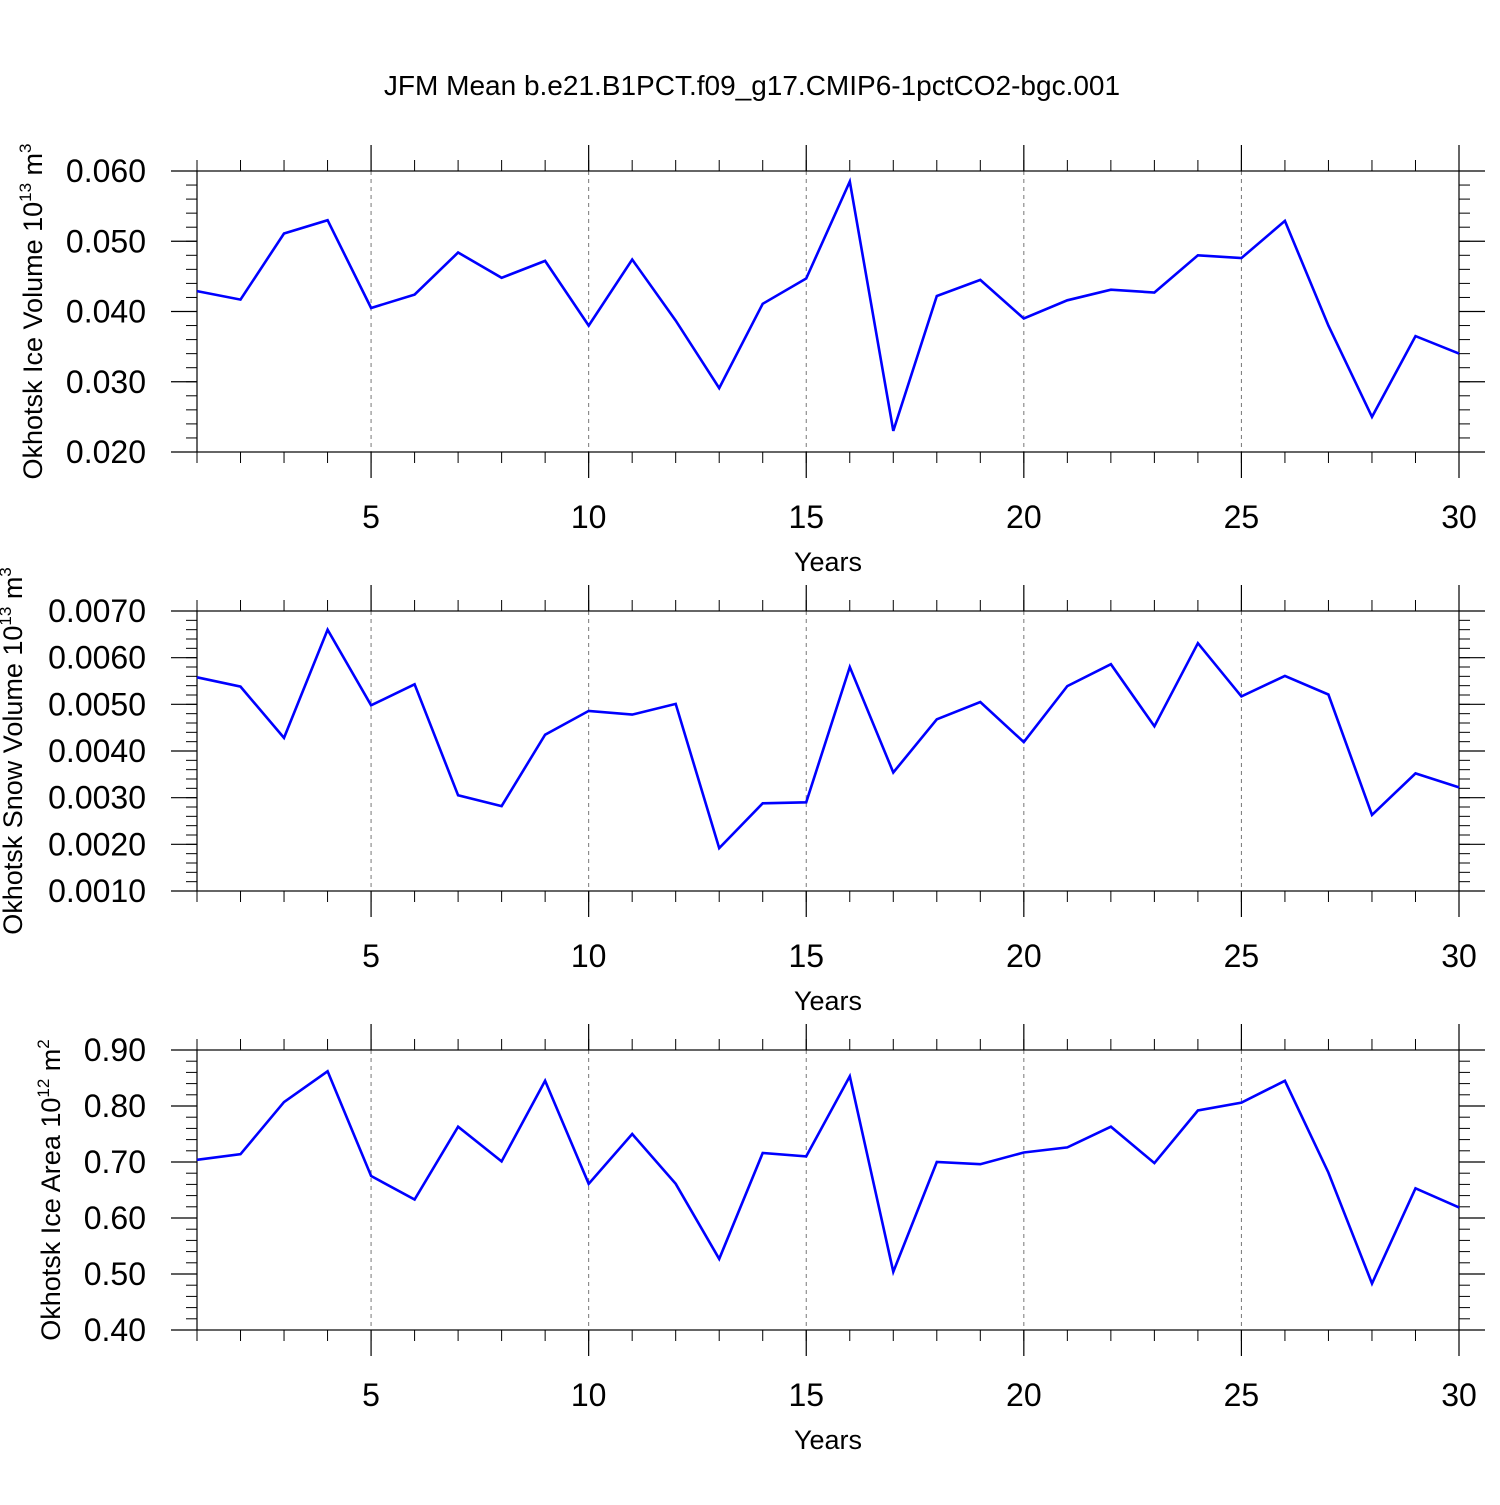 The image size is (1500, 1505). Describe the element at coordinates (115, 1162) in the screenshot. I see `y-tick-label: 0.70` at that location.